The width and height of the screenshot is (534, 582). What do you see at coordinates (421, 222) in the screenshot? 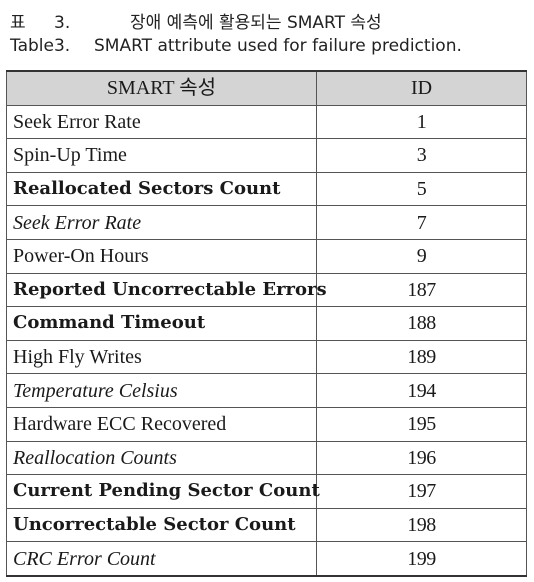
I see `attribute-id-cell: 7` at bounding box center [421, 222].